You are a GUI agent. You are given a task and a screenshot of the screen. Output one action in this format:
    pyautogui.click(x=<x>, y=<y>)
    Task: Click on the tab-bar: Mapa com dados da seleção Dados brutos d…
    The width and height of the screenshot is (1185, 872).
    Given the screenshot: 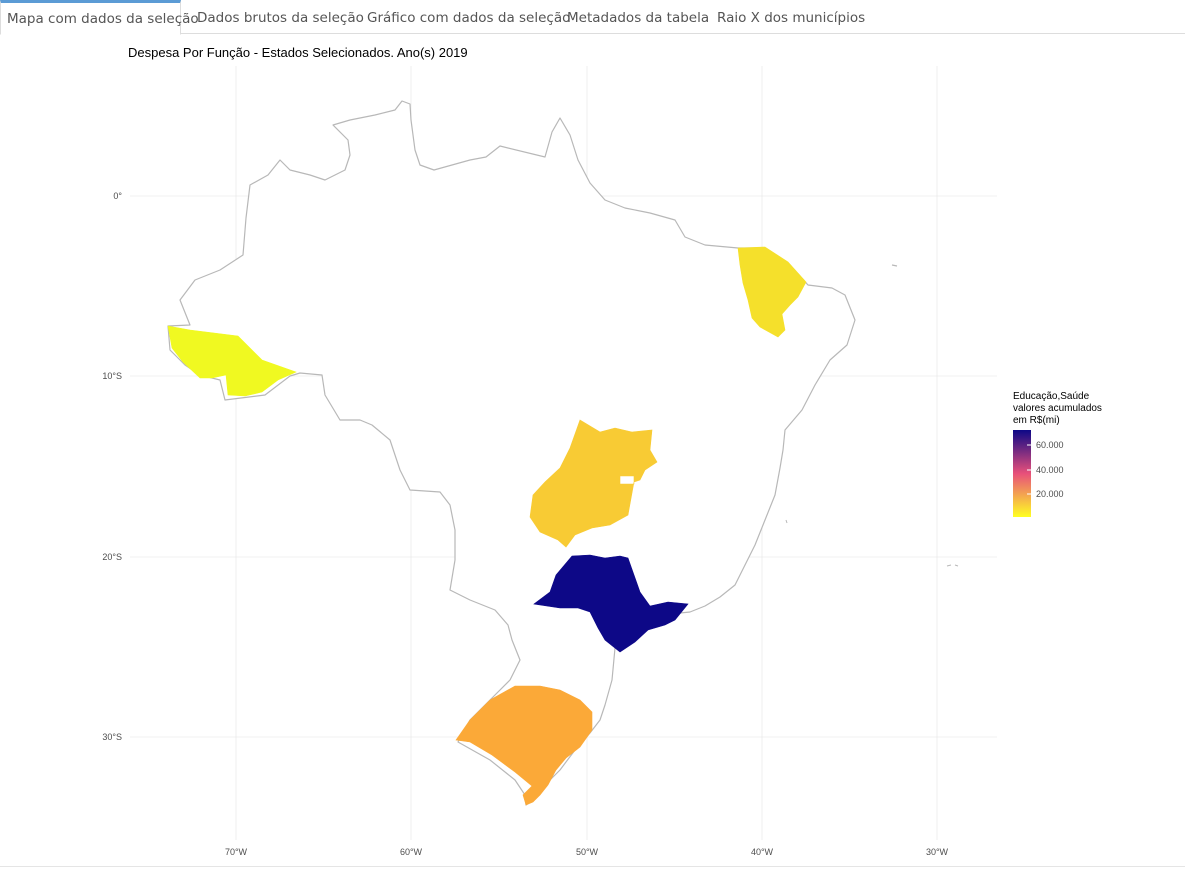 What is the action you would take?
    pyautogui.click(x=592, y=17)
    